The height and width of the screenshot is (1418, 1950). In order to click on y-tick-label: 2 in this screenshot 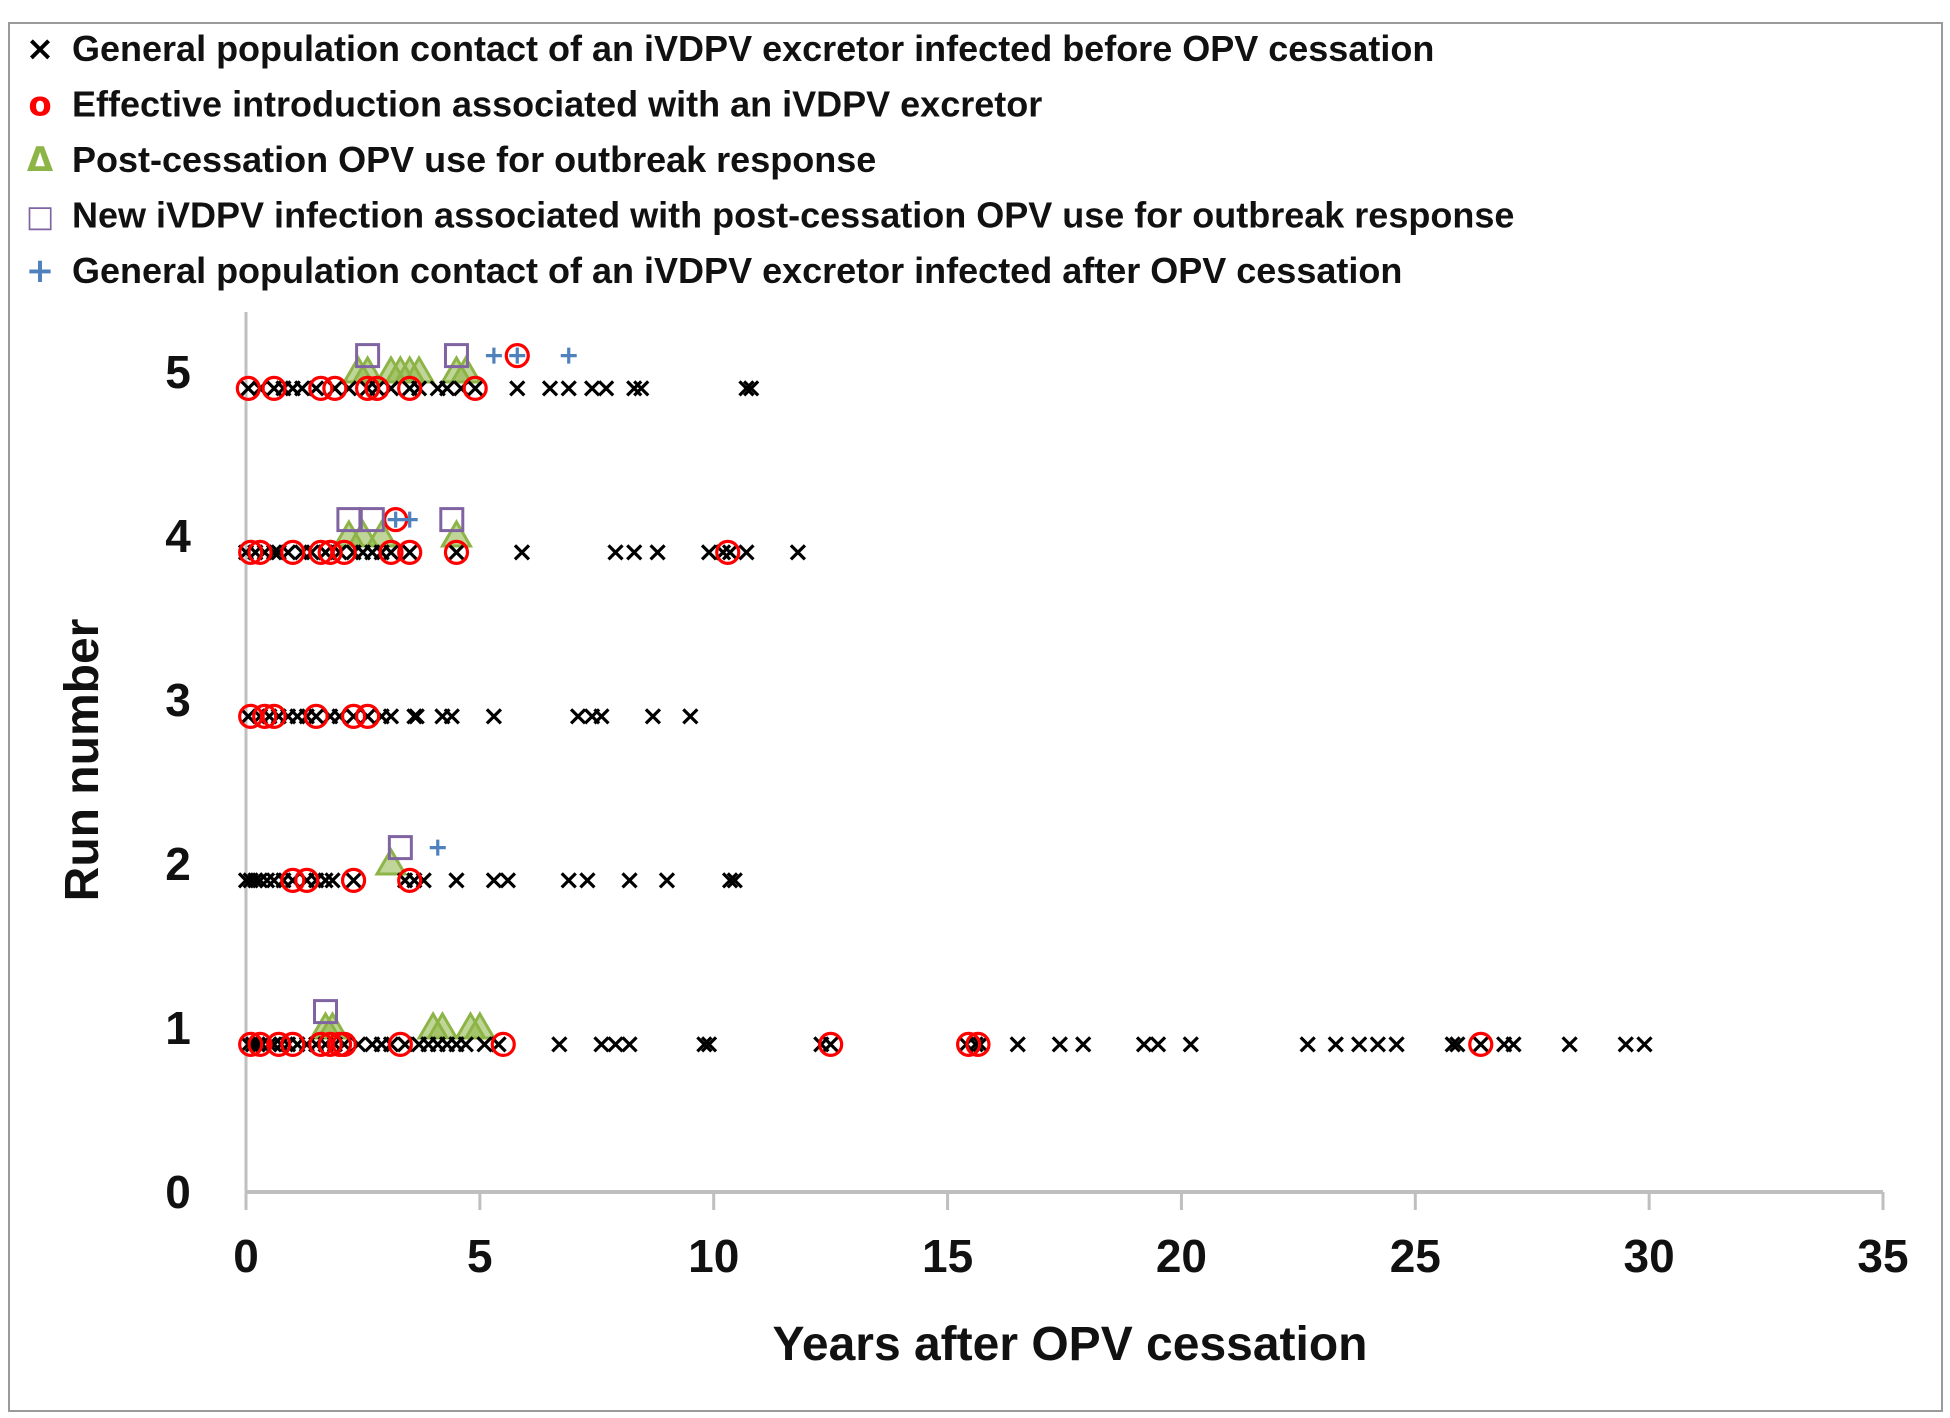, I will do `click(178, 864)`.